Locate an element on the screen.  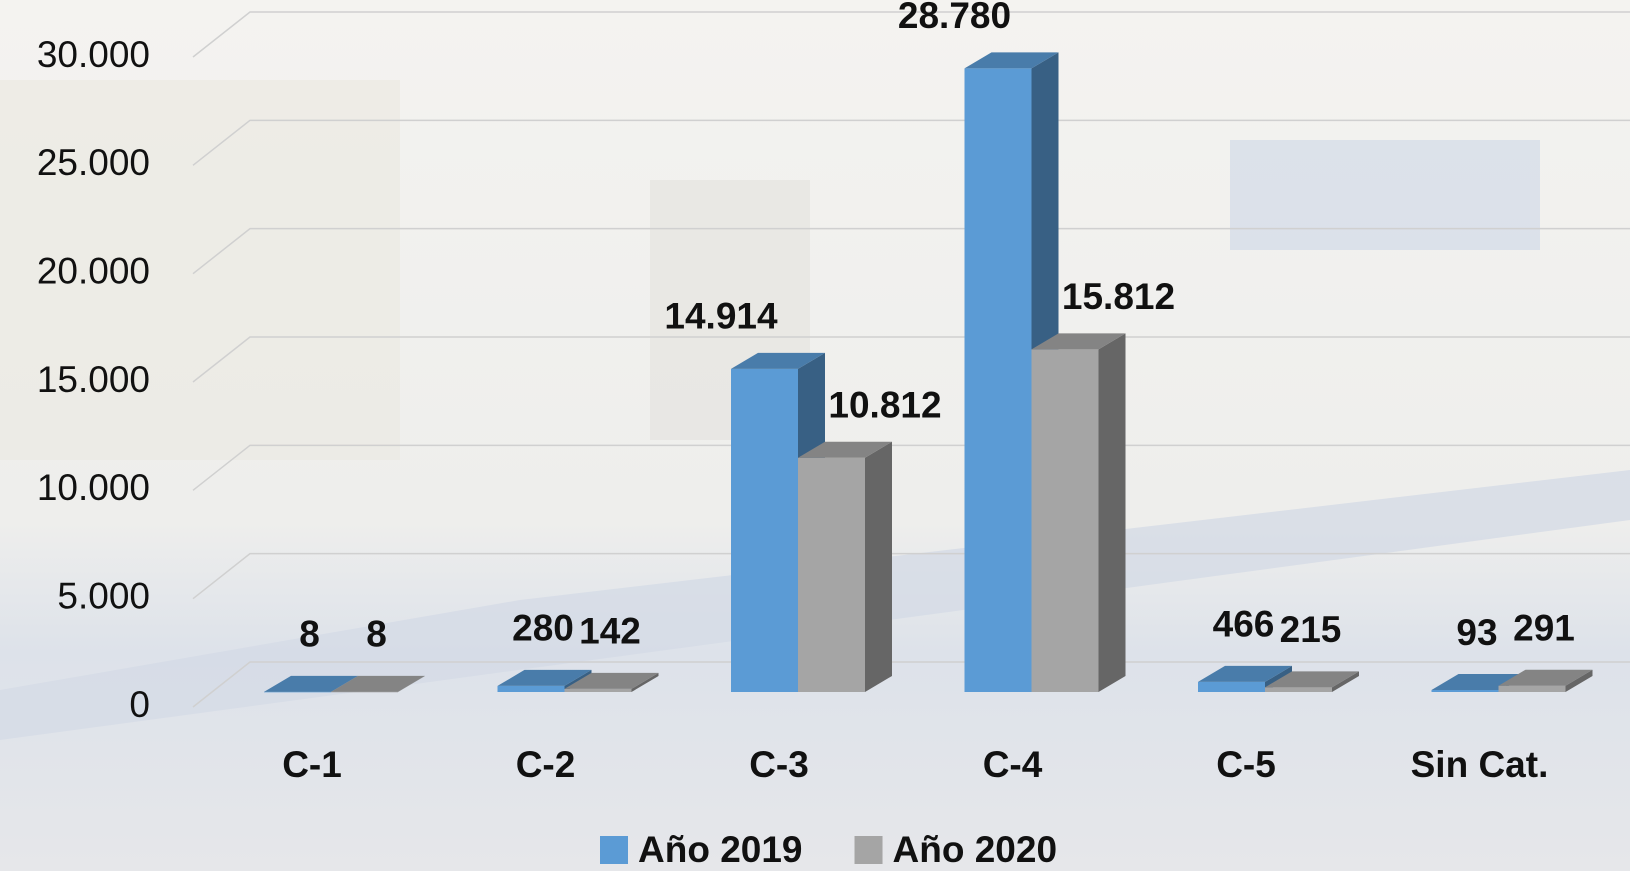
y-tick-label: 10.000 is located at coordinates (93, 487).